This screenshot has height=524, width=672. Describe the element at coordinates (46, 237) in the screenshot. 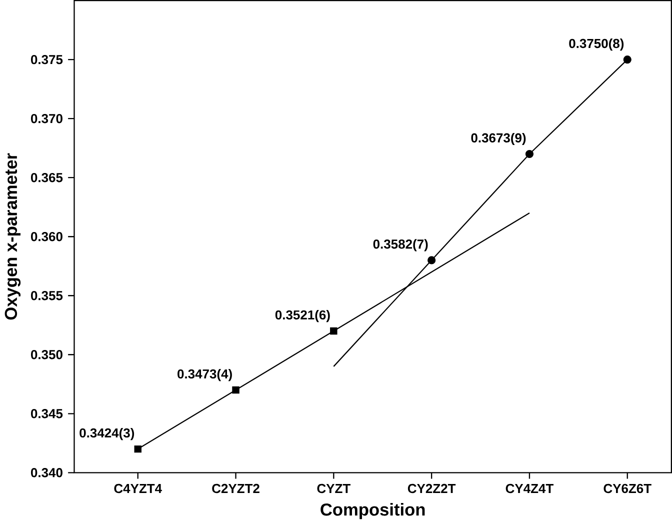

I see `y-tick-label: 0.360` at that location.